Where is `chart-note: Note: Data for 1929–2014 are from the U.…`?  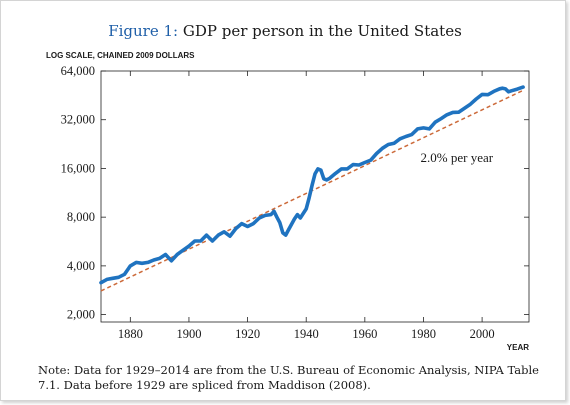 chart-note: Note: Data for 1929–2014 are from the U.… is located at coordinates (288, 377).